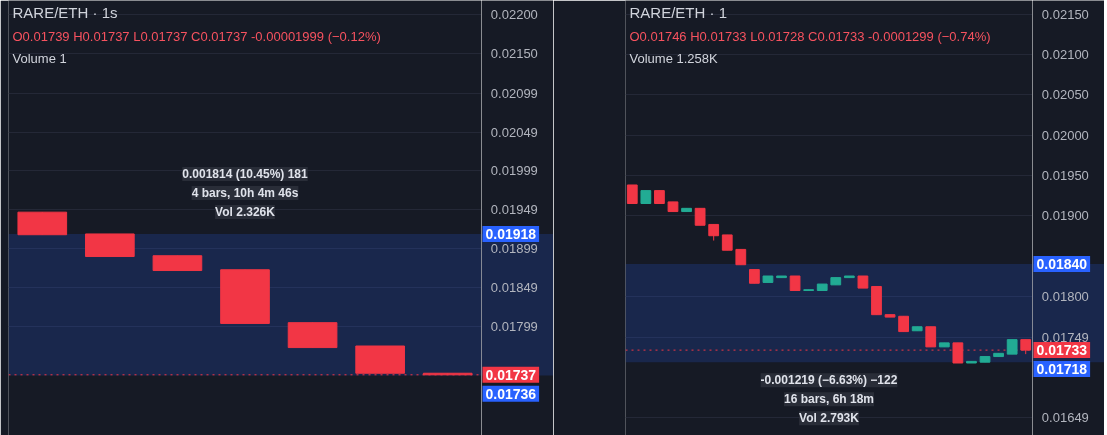 The image size is (1107, 435). Describe the element at coordinates (829, 380) in the screenshot. I see `annotation: -0.001219 (−6.63%) −122` at that location.